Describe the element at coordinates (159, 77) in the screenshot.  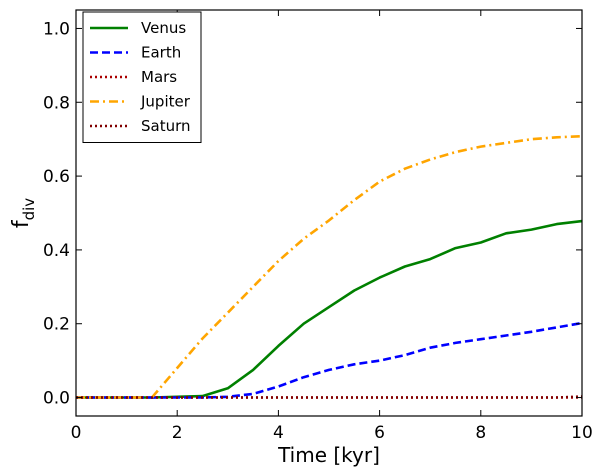
I see `legend-label-mars: Mars` at that location.